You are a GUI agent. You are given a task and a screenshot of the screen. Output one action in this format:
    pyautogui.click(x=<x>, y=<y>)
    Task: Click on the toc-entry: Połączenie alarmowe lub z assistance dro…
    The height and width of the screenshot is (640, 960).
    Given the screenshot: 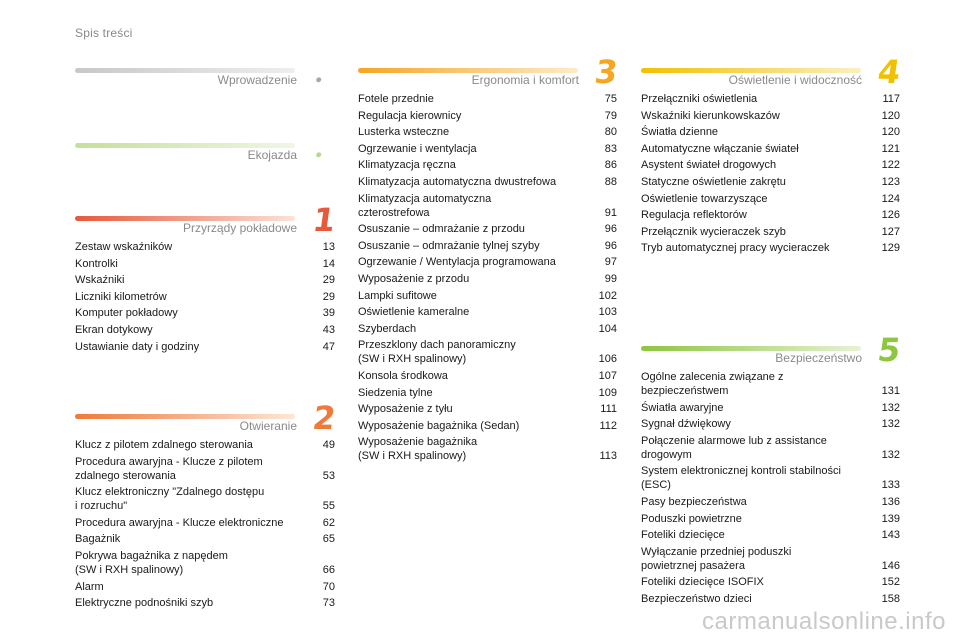 What is the action you would take?
    pyautogui.click(x=770, y=448)
    